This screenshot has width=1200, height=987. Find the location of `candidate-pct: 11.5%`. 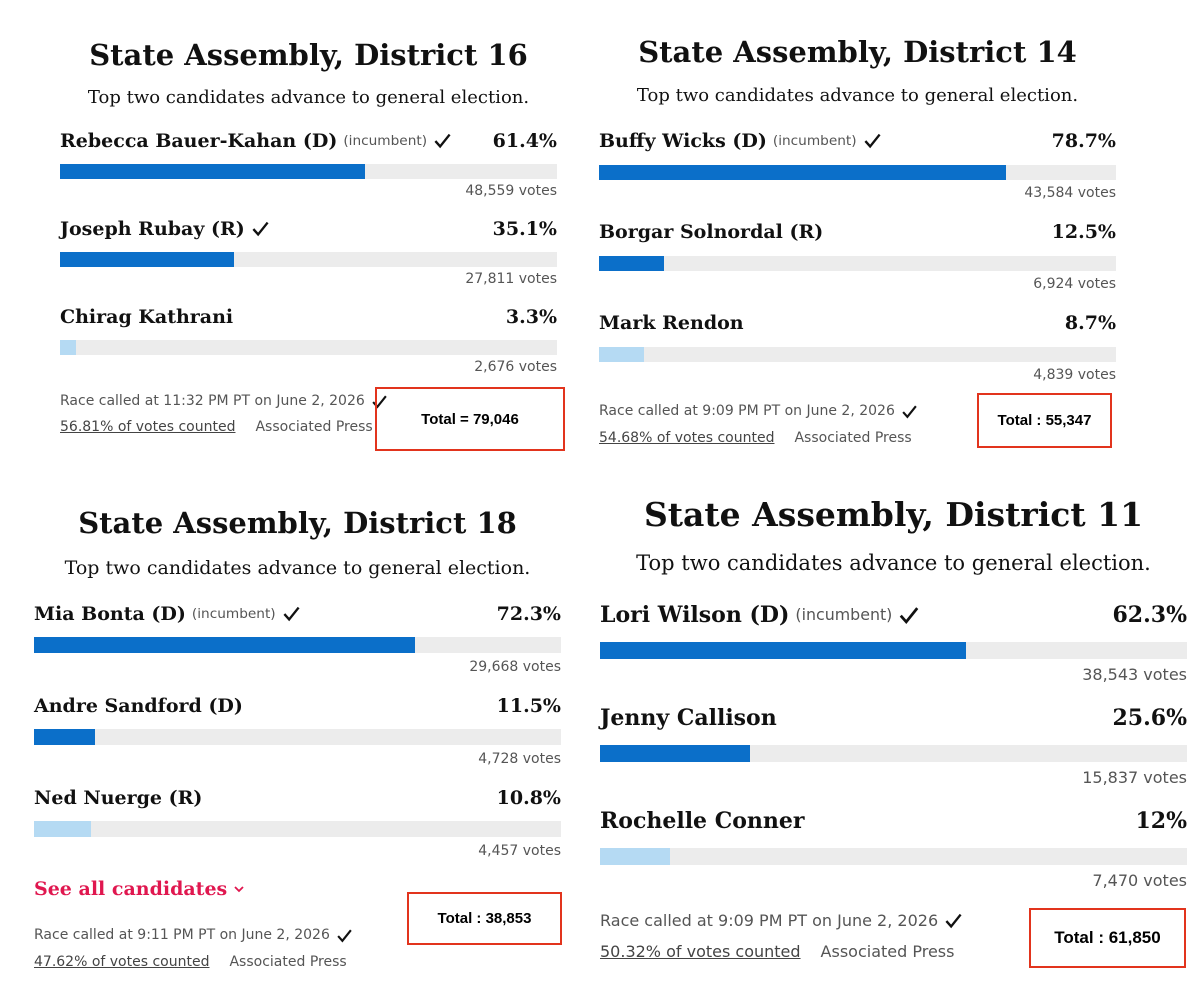

candidate-pct: 11.5% is located at coordinates (528, 705).